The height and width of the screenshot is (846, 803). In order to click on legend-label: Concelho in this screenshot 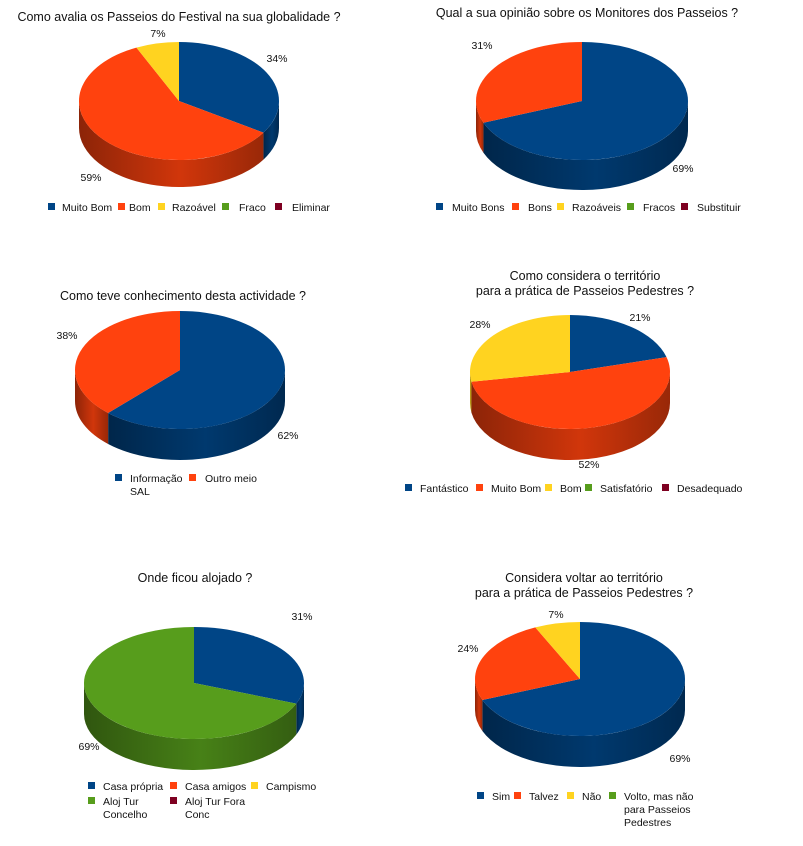, I will do `click(125, 815)`.